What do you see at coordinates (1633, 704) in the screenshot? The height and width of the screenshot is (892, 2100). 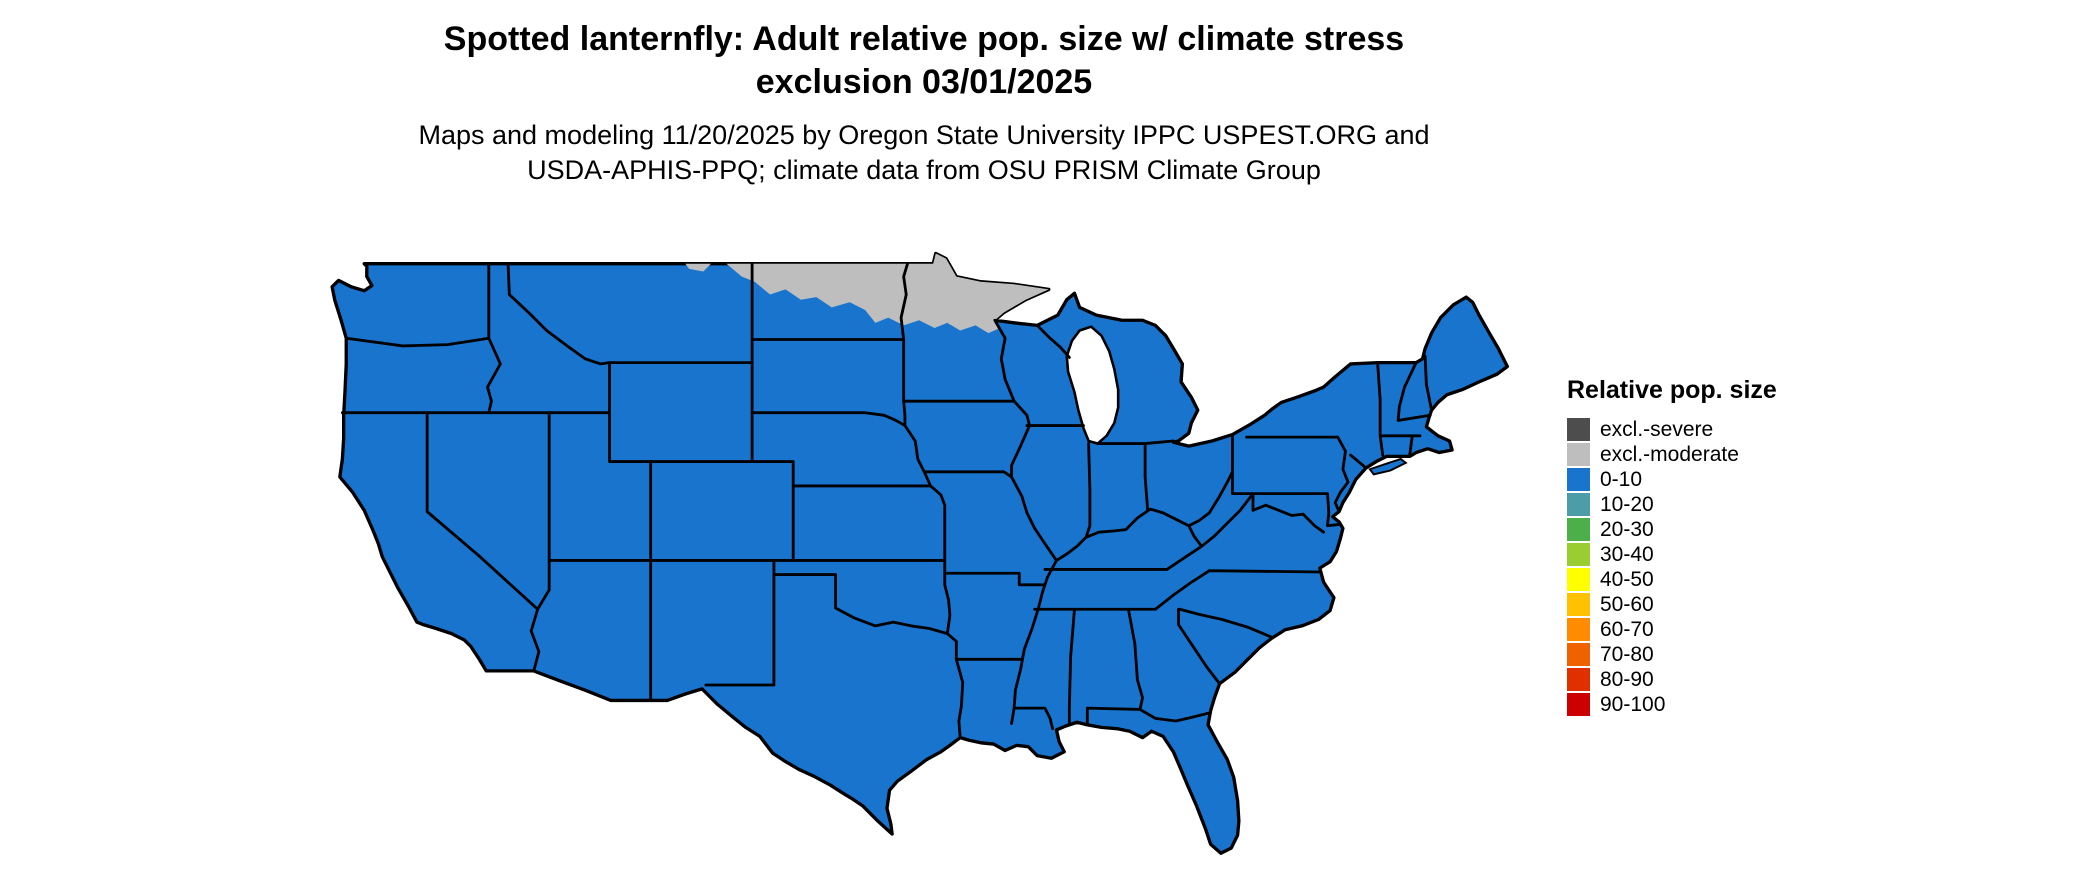 I see `legend-label: 90-100` at bounding box center [1633, 704].